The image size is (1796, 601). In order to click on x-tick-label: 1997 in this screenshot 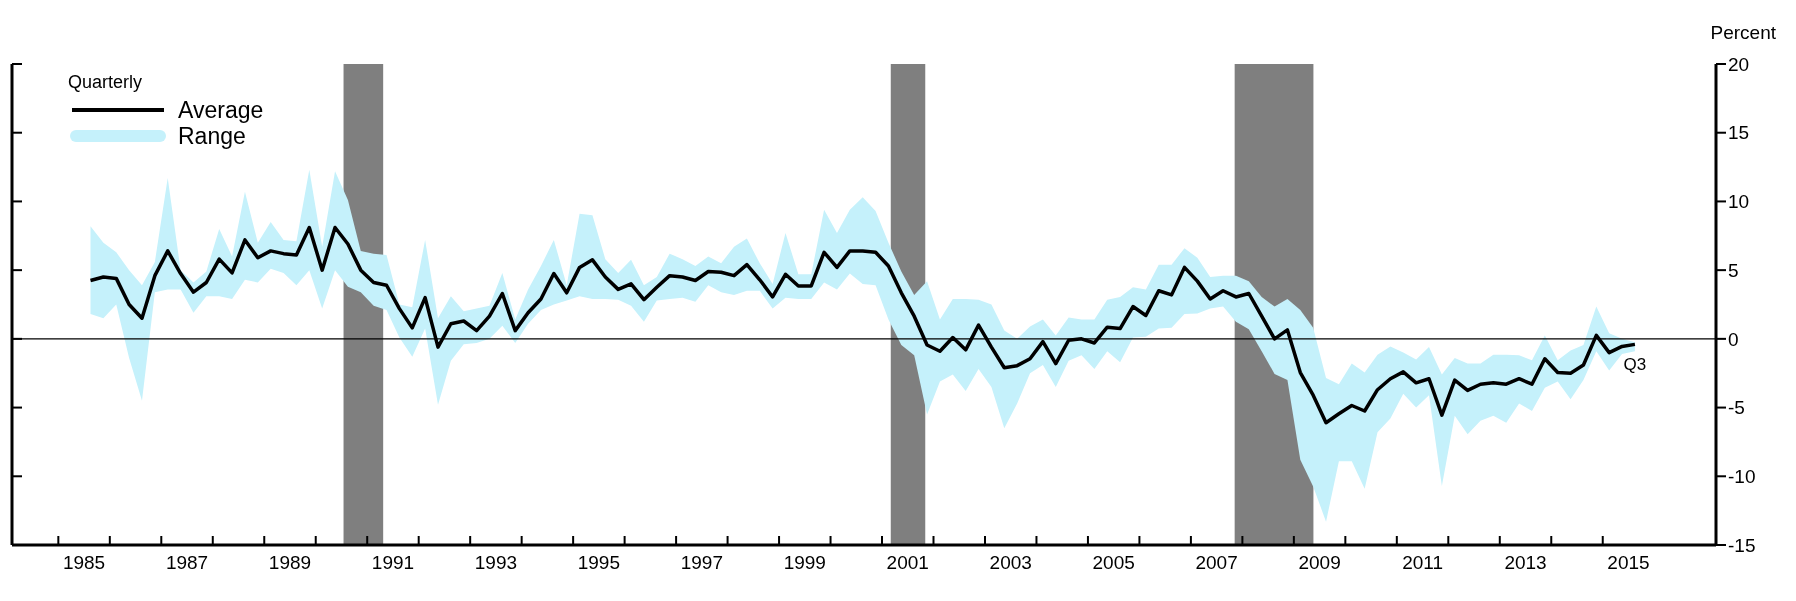, I will do `click(701, 562)`.